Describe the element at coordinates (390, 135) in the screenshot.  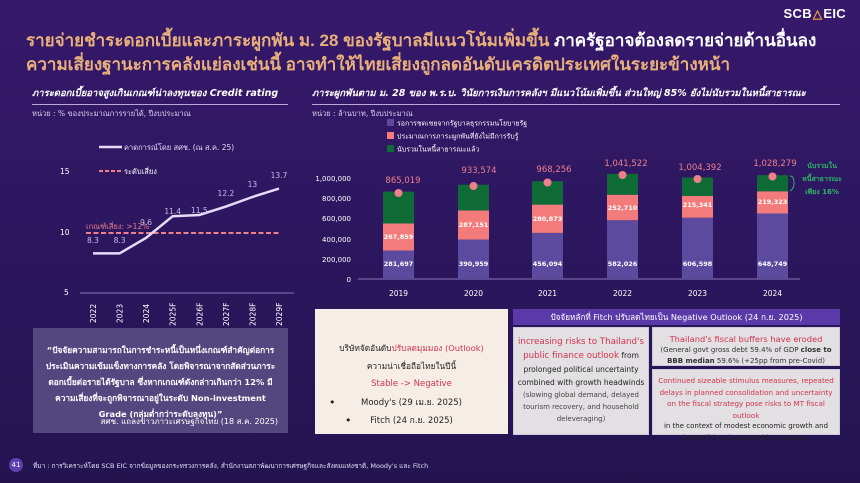
I see `legend-swatch-unrecognized` at that location.